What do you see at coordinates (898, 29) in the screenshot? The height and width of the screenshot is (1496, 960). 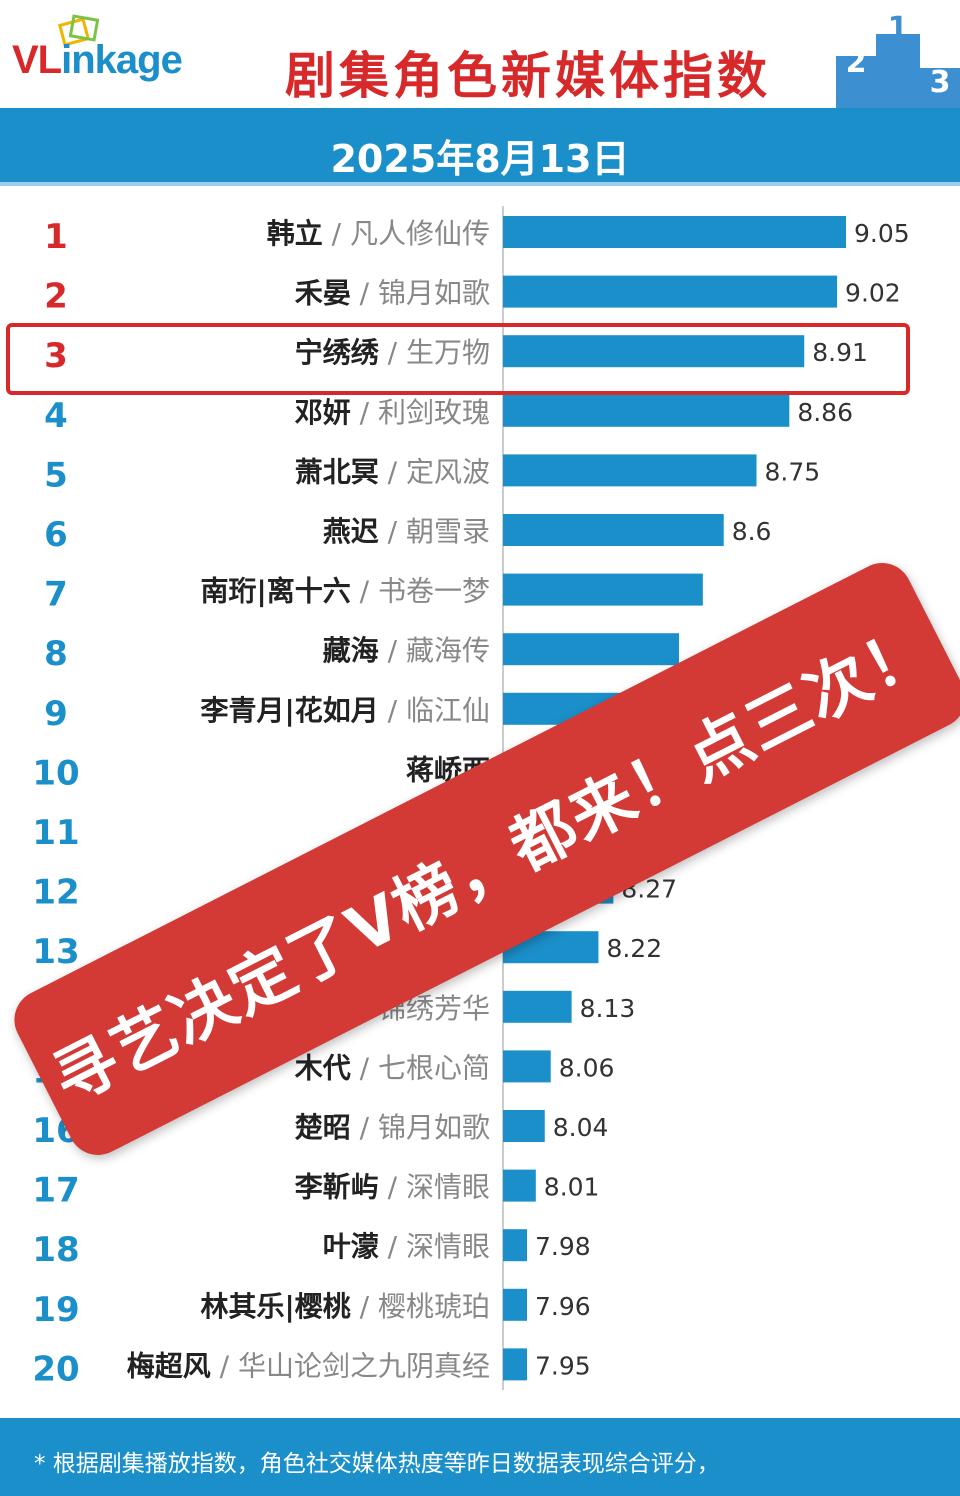 I see `podium-digit-1: 1` at bounding box center [898, 29].